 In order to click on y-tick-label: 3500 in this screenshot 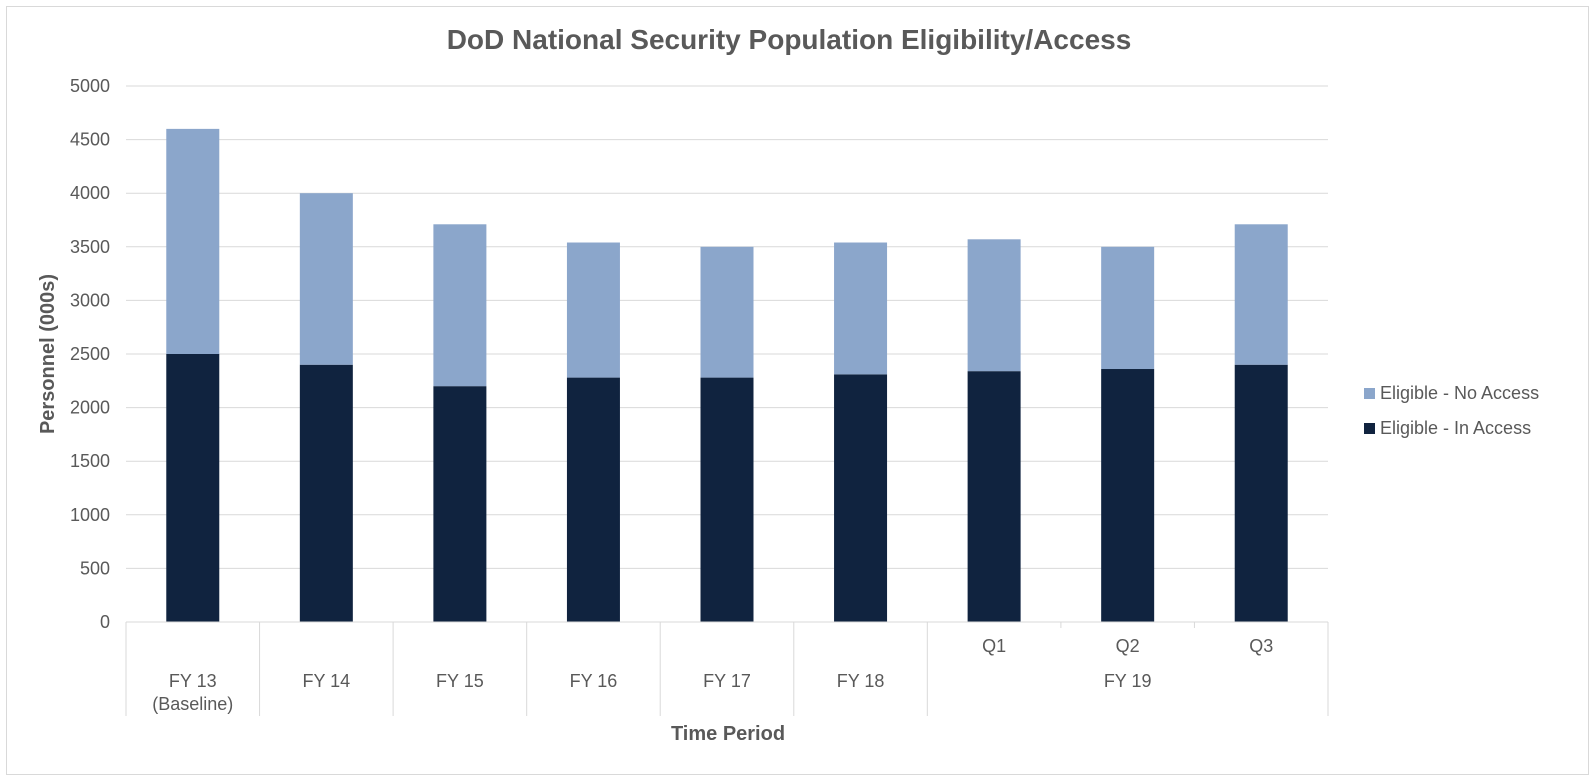, I will do `click(90, 247)`.